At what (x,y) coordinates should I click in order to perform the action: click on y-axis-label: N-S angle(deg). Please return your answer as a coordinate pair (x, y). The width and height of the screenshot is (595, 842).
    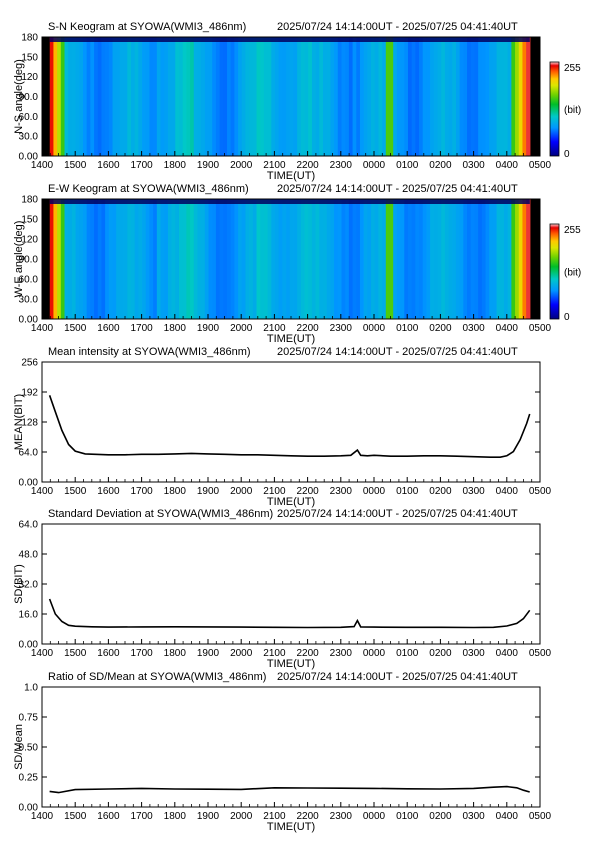
    Looking at the image, I should click on (19, 96).